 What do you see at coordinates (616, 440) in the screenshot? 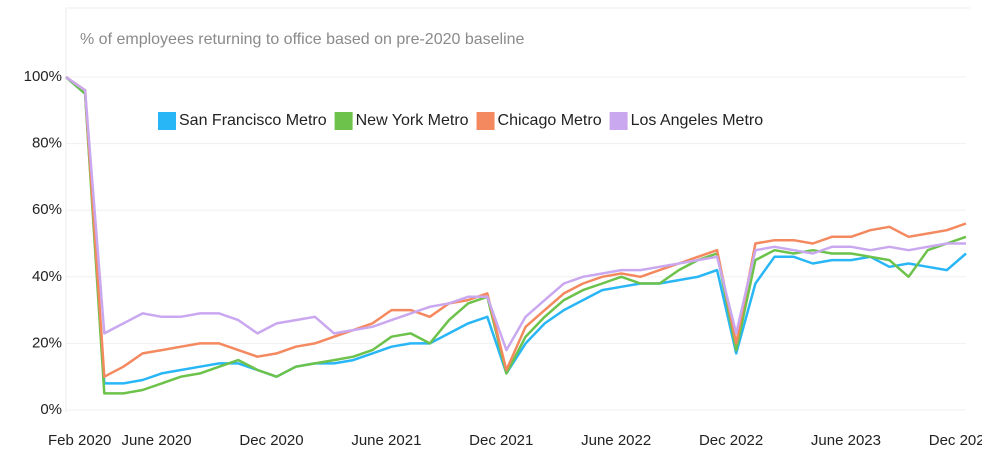
I see `x-tick-label: June 2022` at bounding box center [616, 440].